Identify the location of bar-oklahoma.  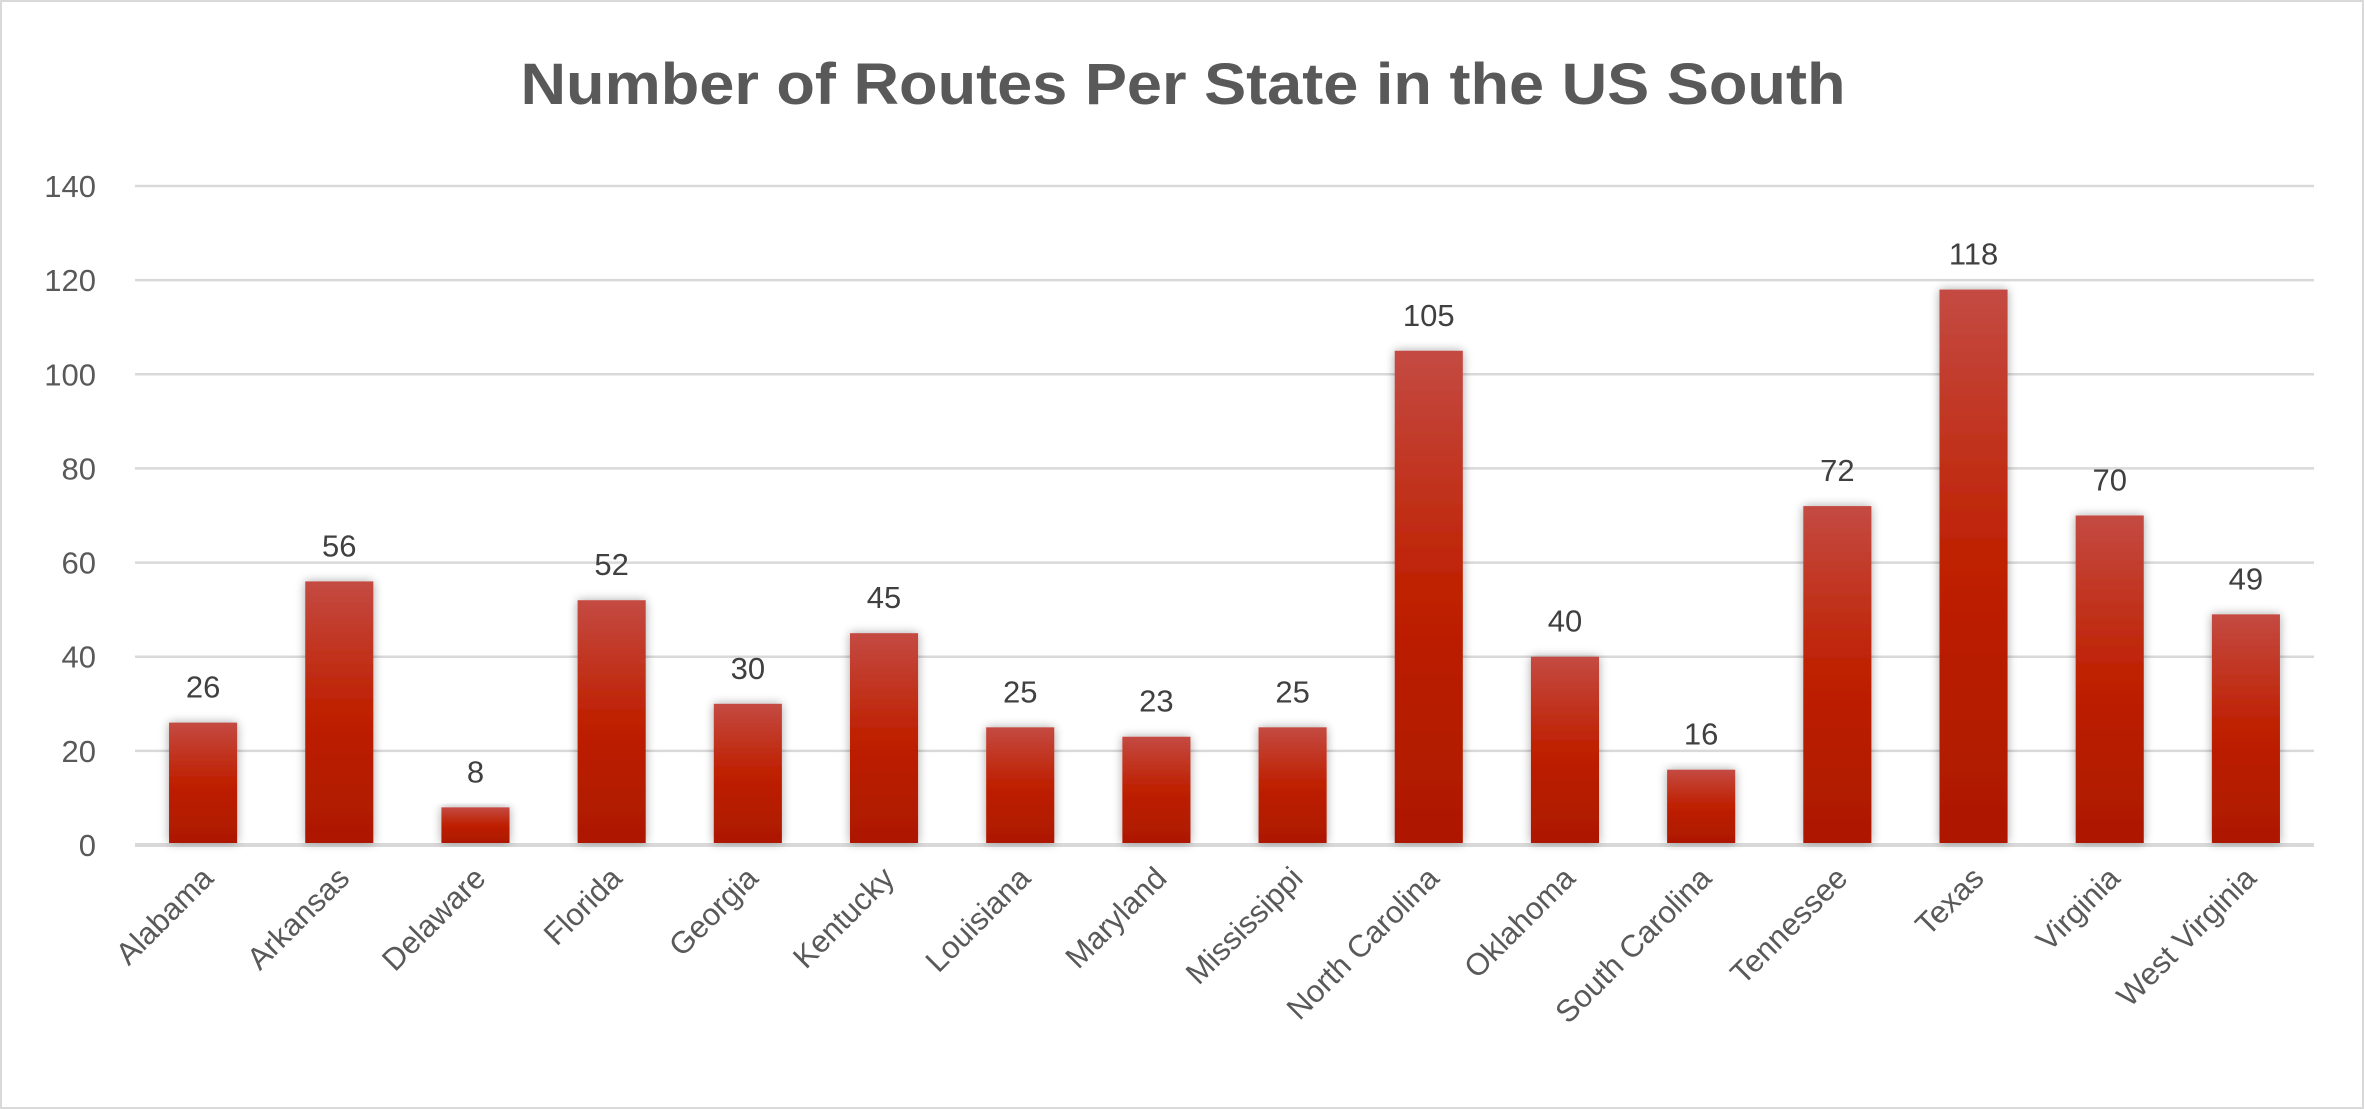
(1565, 749).